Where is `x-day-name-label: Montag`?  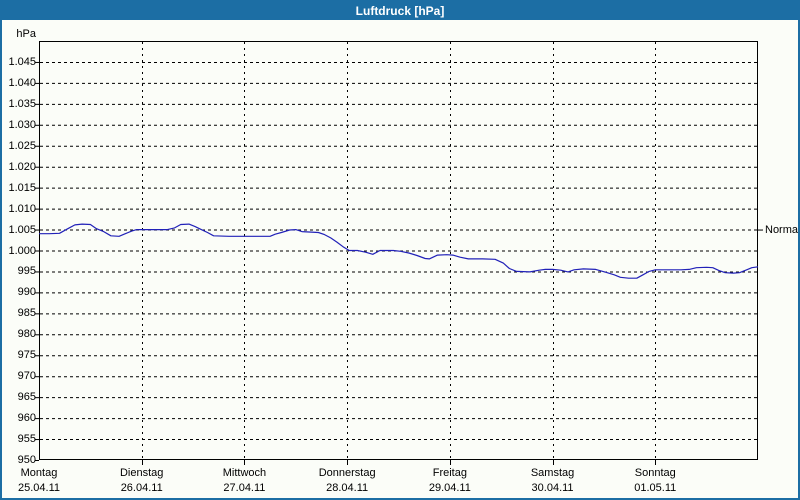 x-day-name-label: Montag is located at coordinates (39, 473).